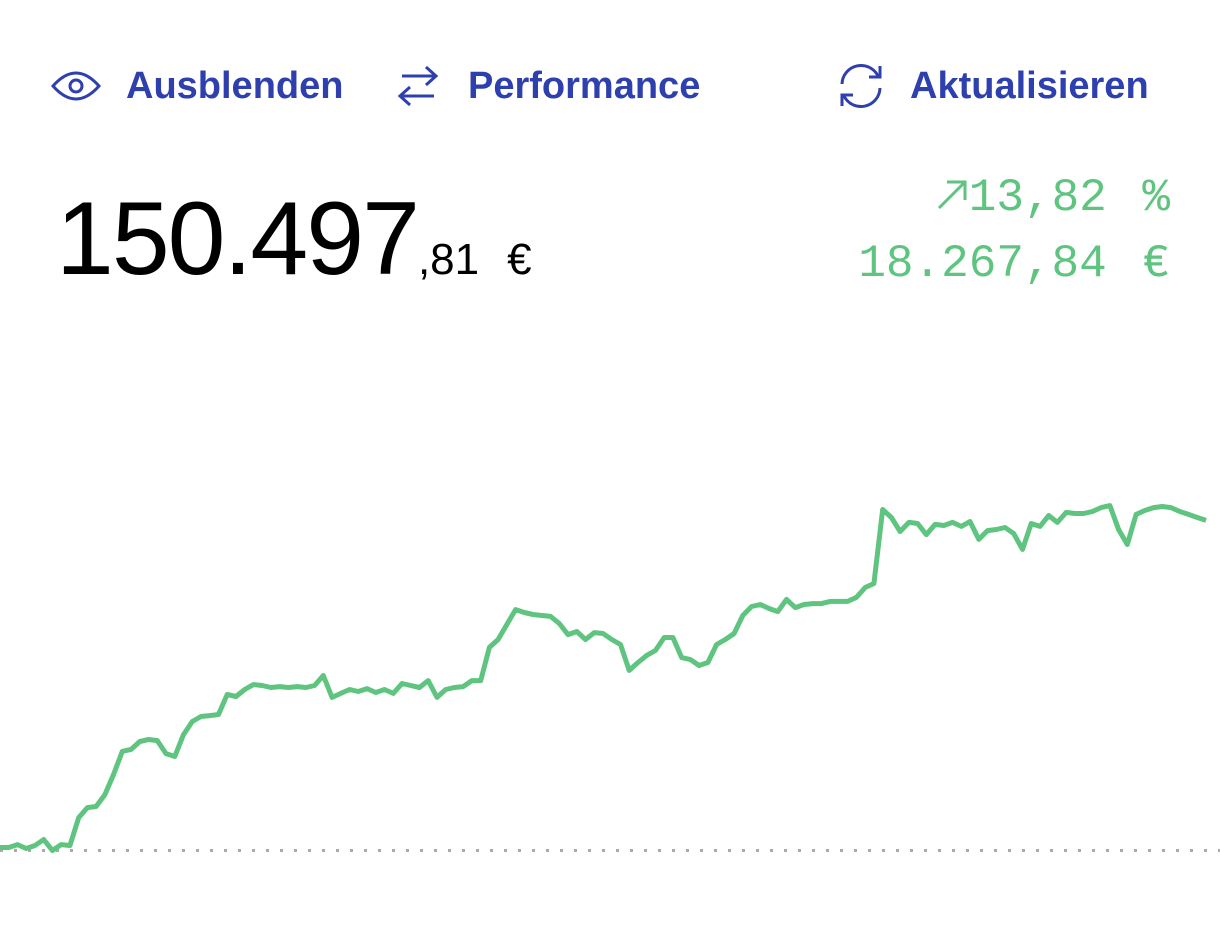  Describe the element at coordinates (1029, 86) in the screenshot. I see `refresh-button: Aktualisieren` at that location.